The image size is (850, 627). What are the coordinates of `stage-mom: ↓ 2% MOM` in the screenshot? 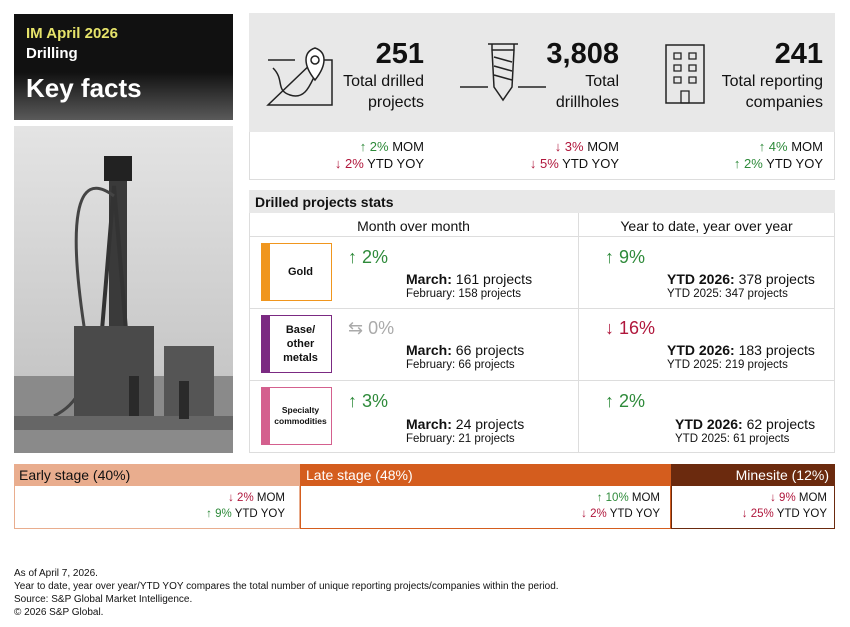 It's located at (256, 498).